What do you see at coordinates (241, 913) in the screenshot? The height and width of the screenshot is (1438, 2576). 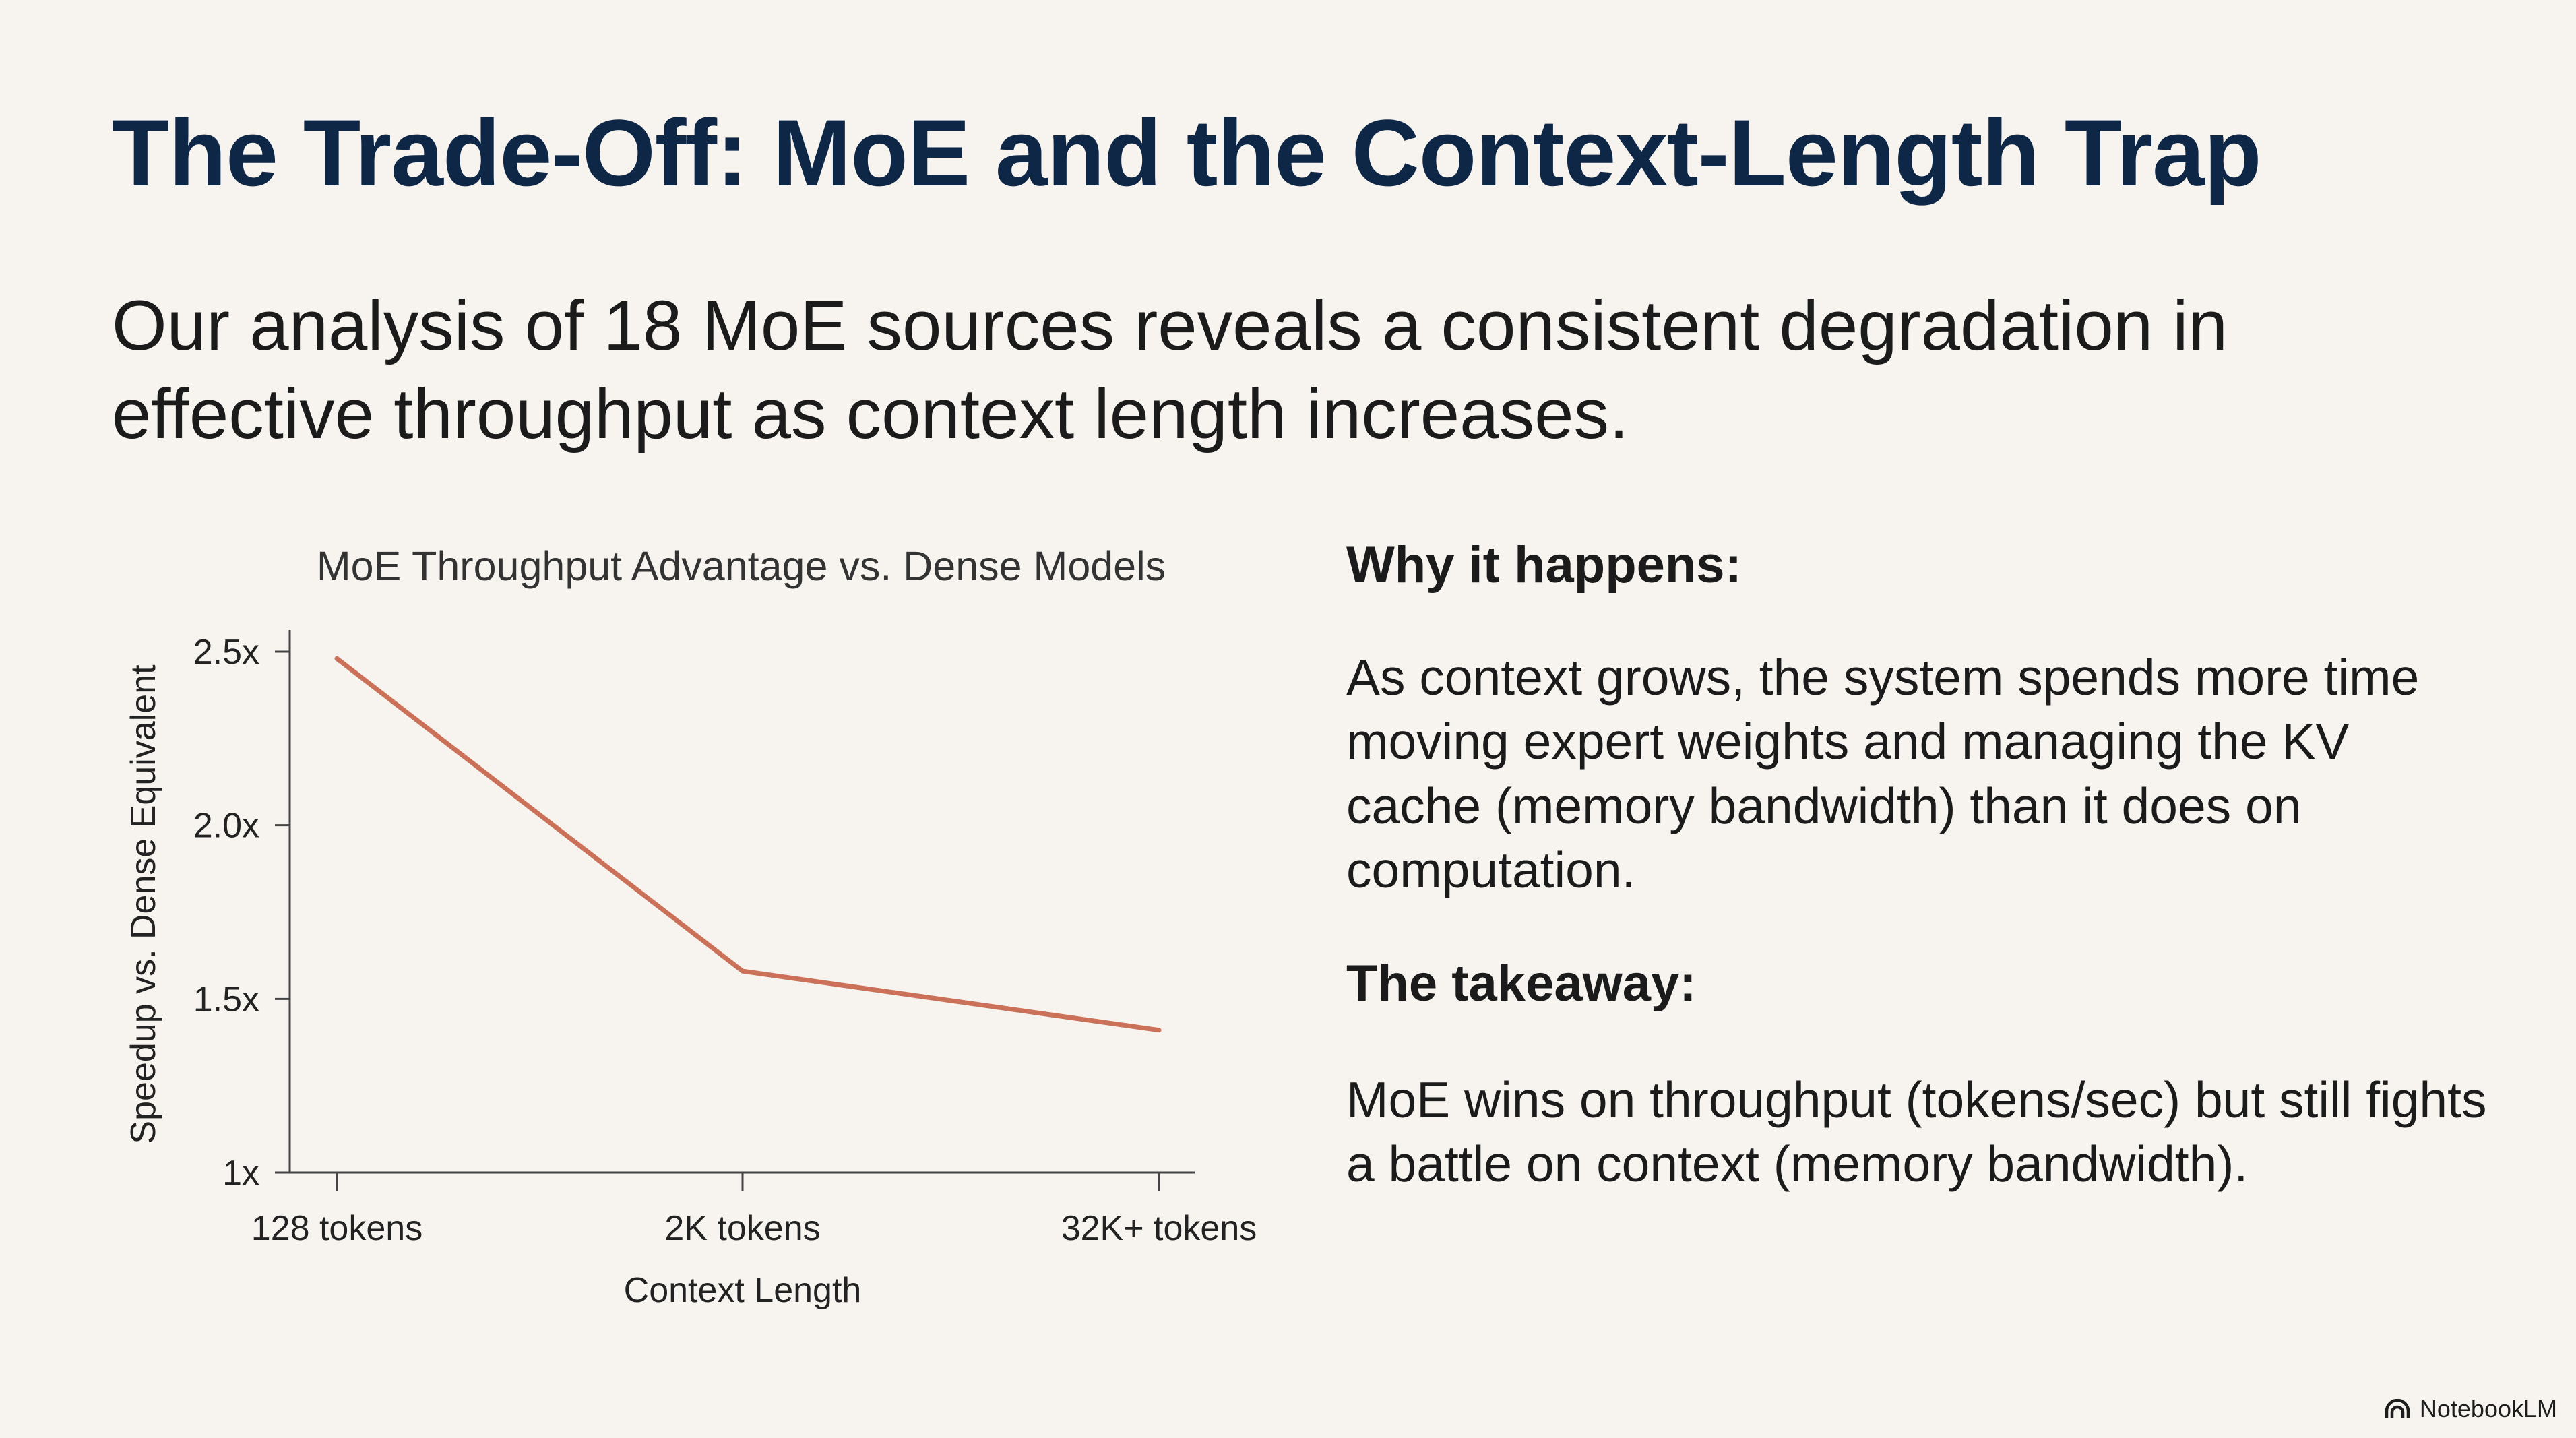 I see `y-ticks: 1x 1.5x 2.0x 2.5x` at bounding box center [241, 913].